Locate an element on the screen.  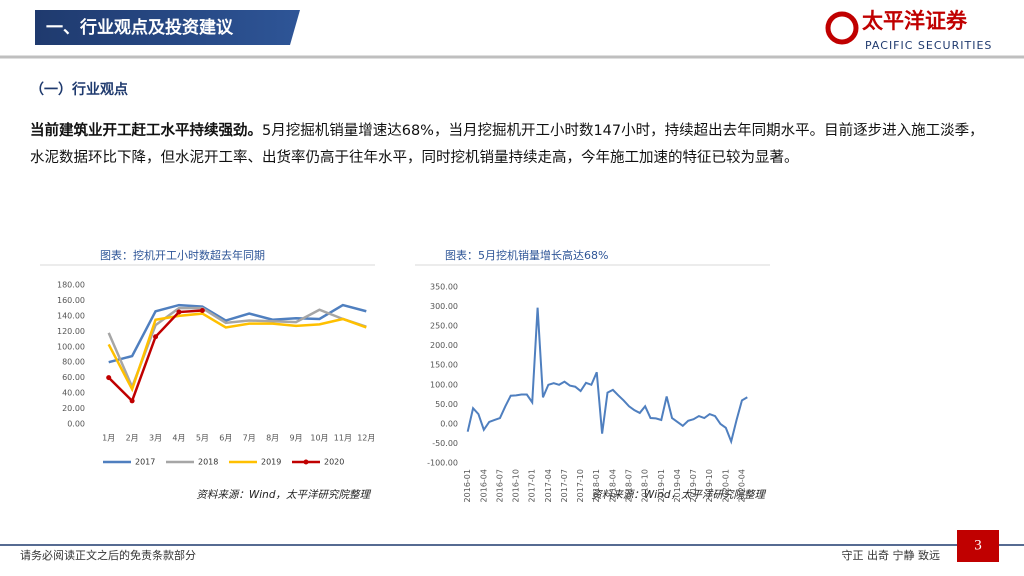
header-bar is located at coordinates (167, 27).